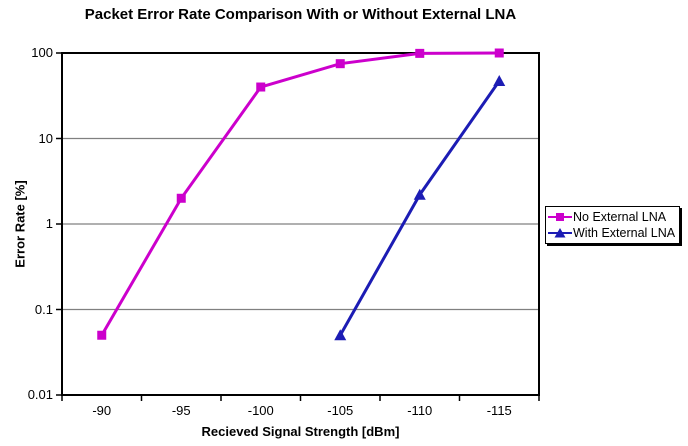  What do you see at coordinates (102, 410) in the screenshot?
I see `x-tick-label: -90` at bounding box center [102, 410].